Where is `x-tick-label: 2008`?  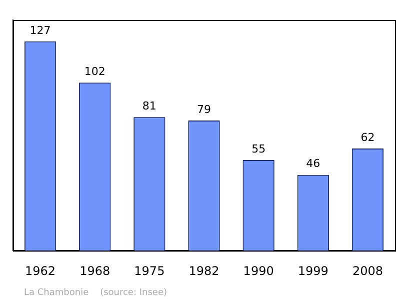 x-tick-label: 2008 is located at coordinates (367, 271).